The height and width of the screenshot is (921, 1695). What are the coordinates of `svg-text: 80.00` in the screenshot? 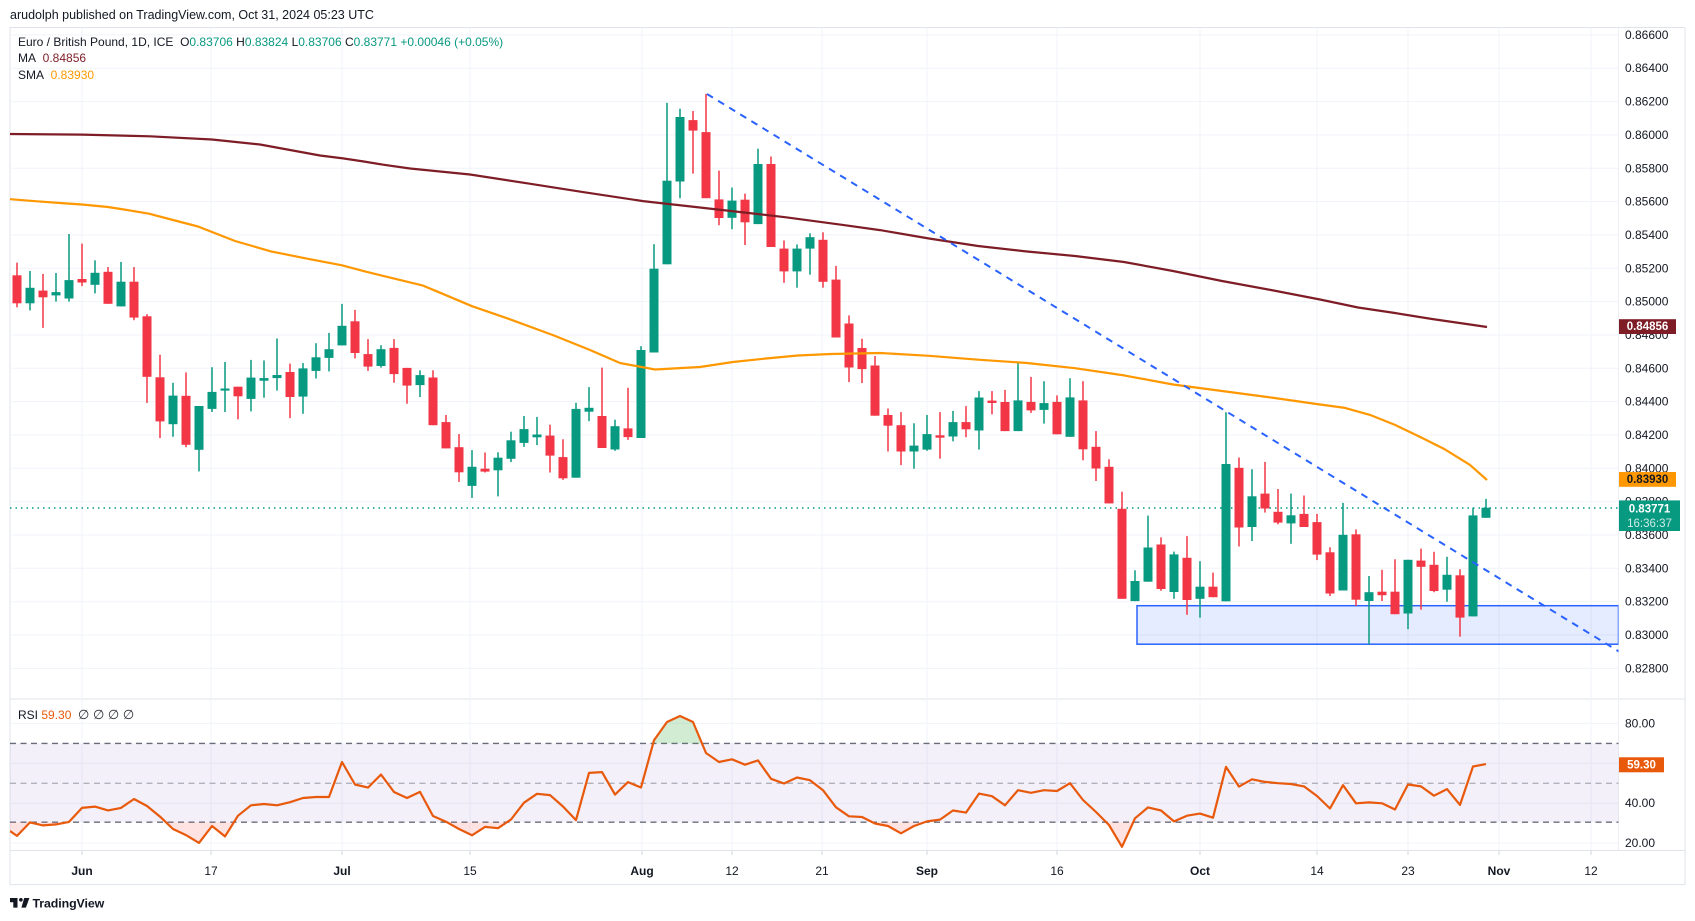 It's located at (1640, 723).